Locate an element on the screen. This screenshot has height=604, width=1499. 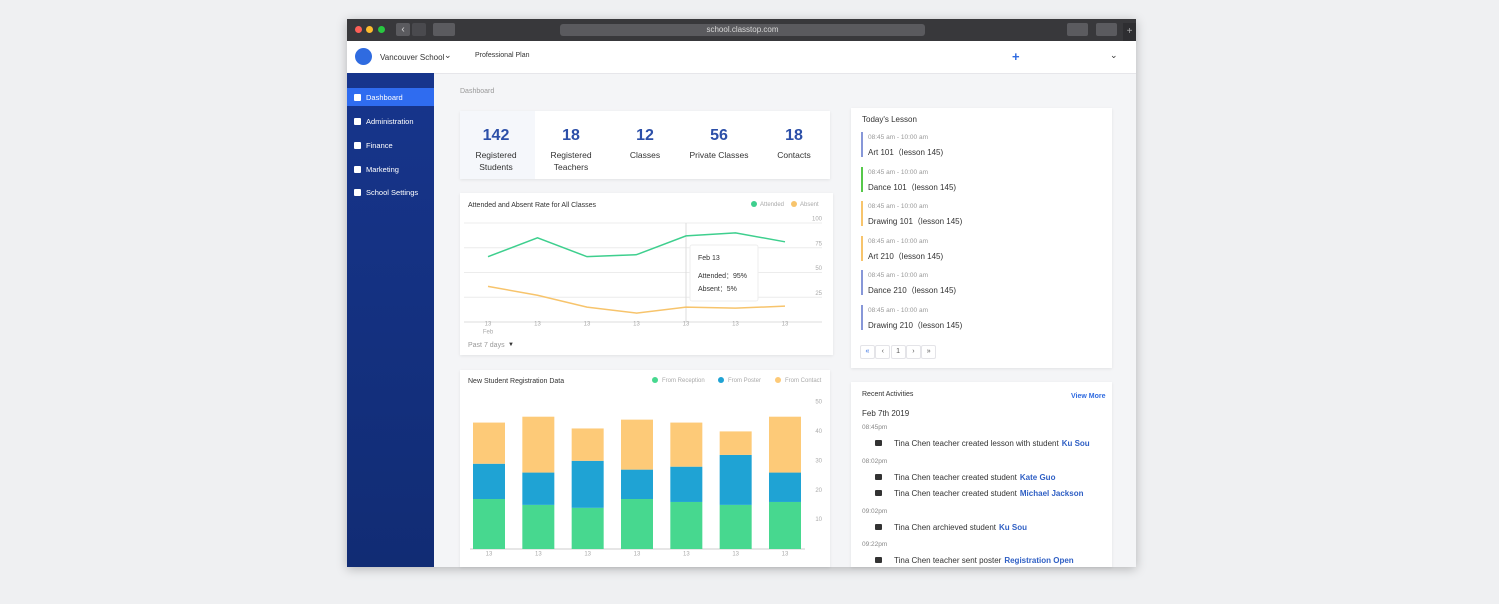
logo is located at coordinates (363, 56).